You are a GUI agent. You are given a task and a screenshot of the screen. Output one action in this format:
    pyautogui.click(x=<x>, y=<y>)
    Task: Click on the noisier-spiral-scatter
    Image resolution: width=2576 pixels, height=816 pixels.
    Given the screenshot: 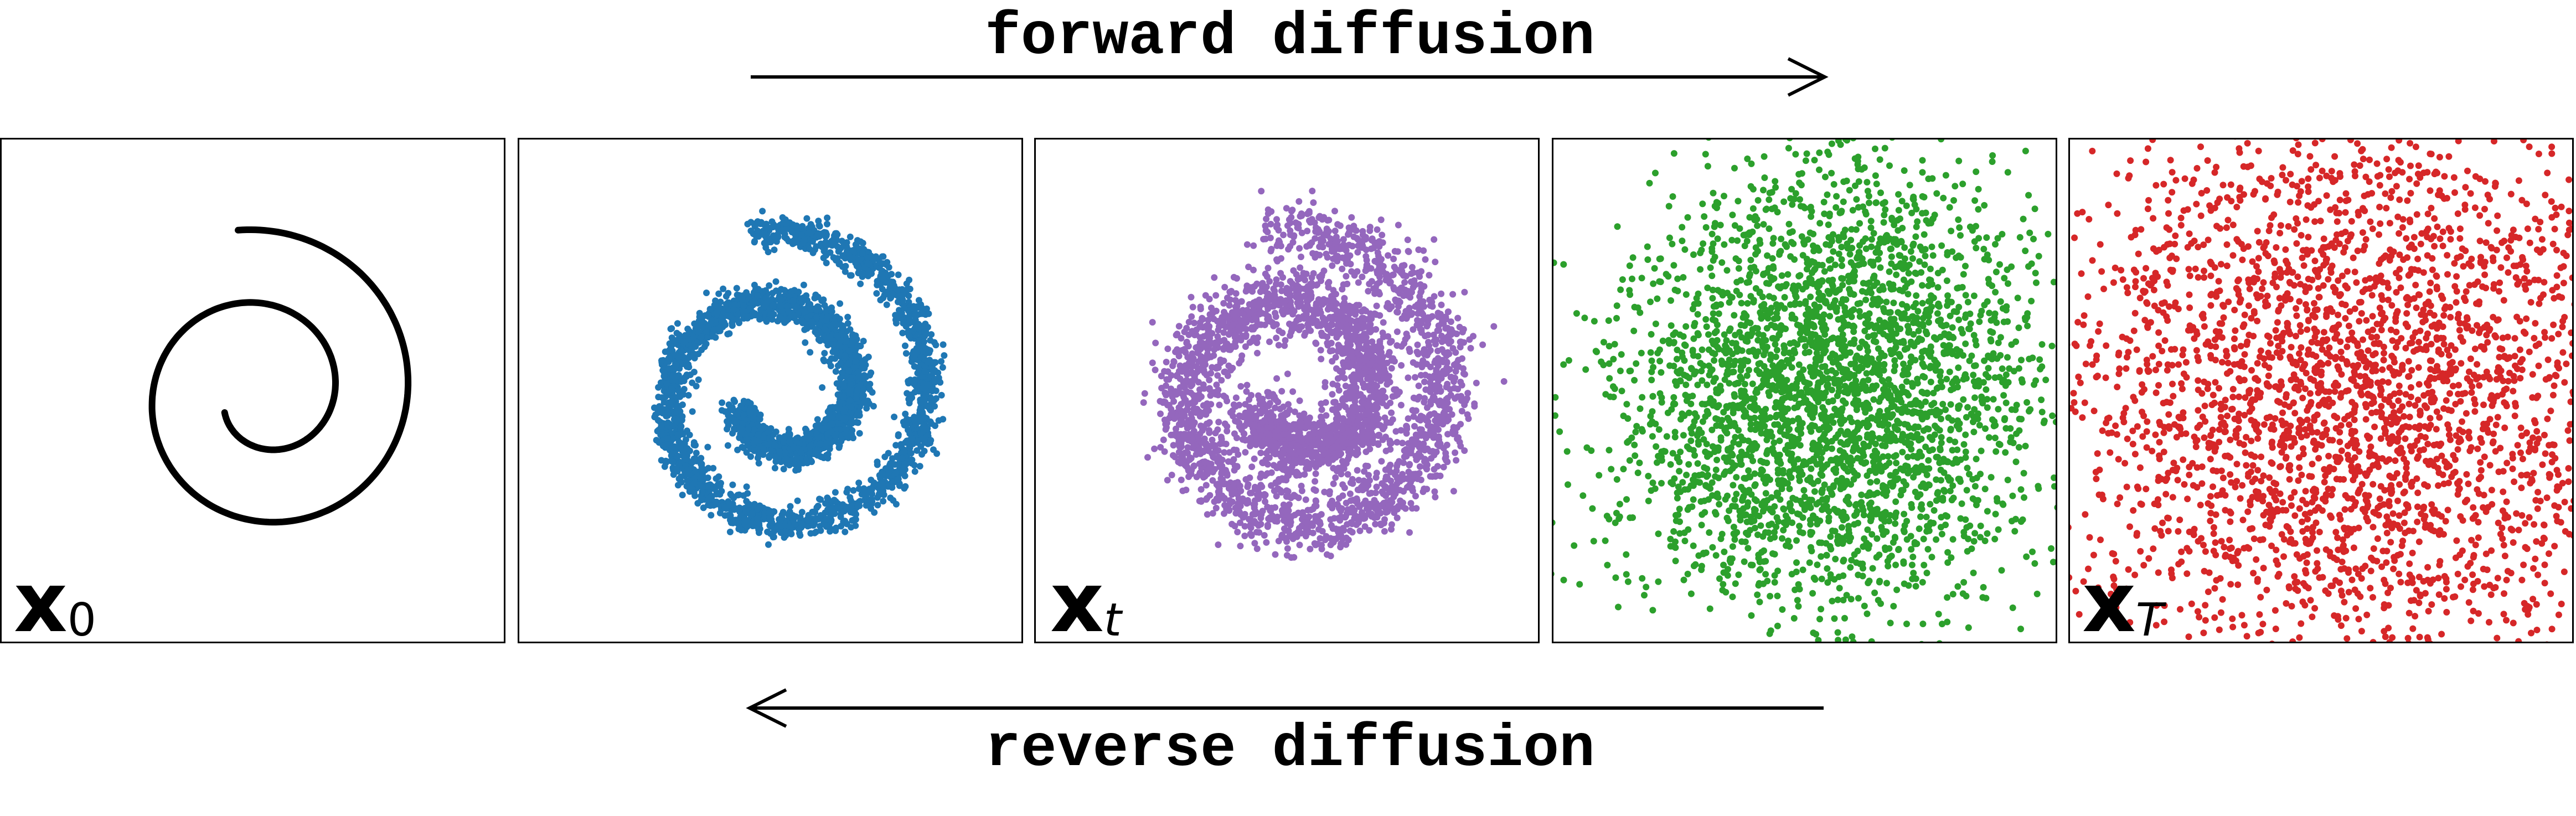 What is the action you would take?
    pyautogui.click(x=1324, y=374)
    